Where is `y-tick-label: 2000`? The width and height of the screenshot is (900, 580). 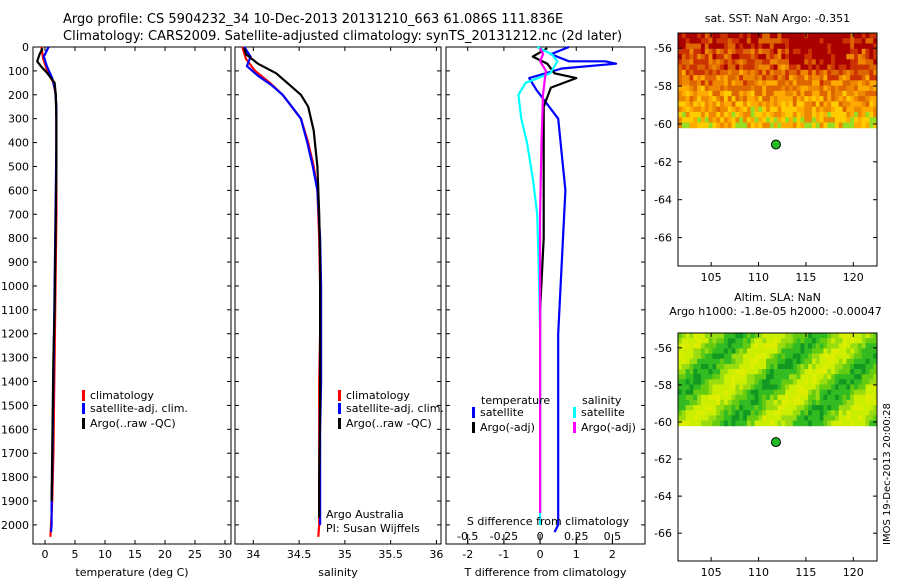
y-tick-label: 2000 is located at coordinates (15, 525).